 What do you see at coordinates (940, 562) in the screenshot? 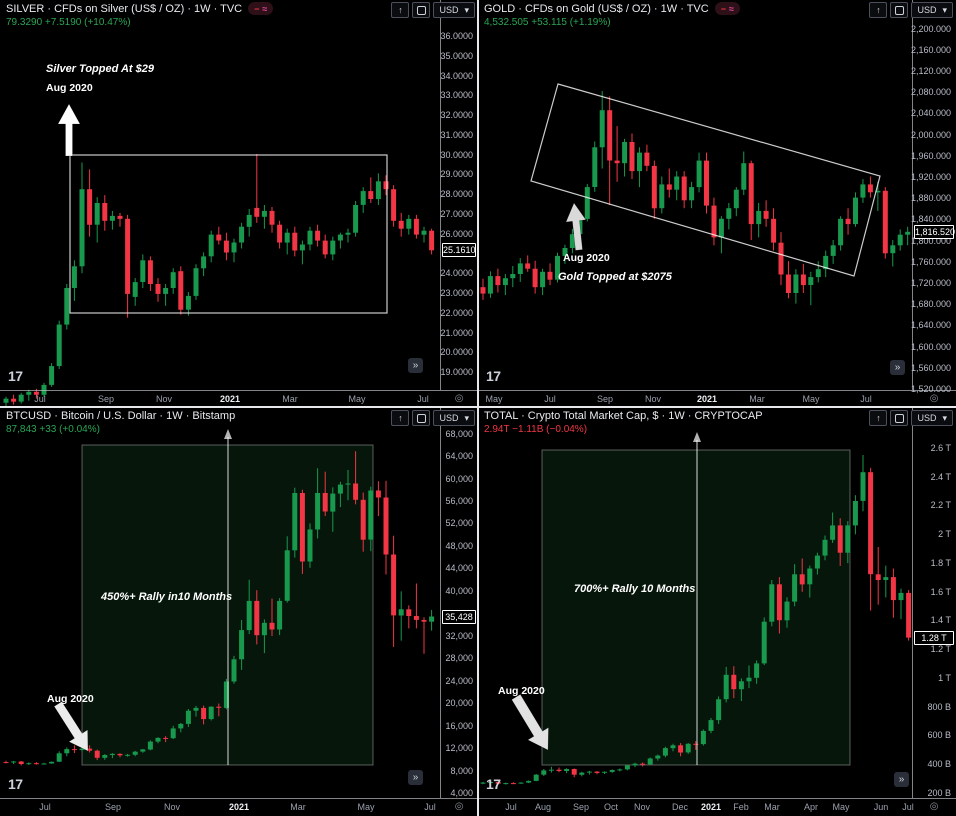
I see `price-tick: 1.8 T` at bounding box center [940, 562].